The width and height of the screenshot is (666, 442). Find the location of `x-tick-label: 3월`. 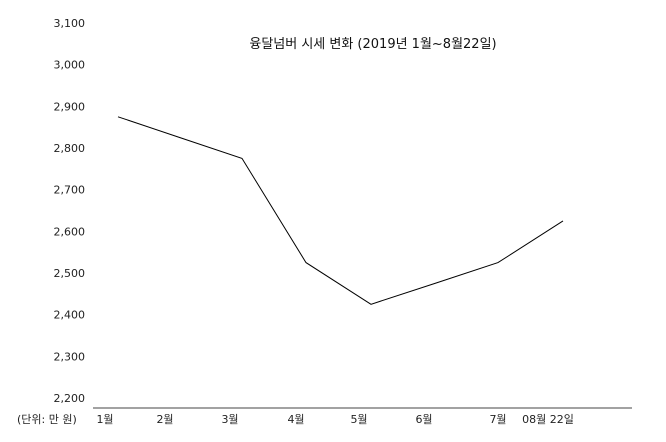

x-tick-label: 3월 is located at coordinates (229, 419).